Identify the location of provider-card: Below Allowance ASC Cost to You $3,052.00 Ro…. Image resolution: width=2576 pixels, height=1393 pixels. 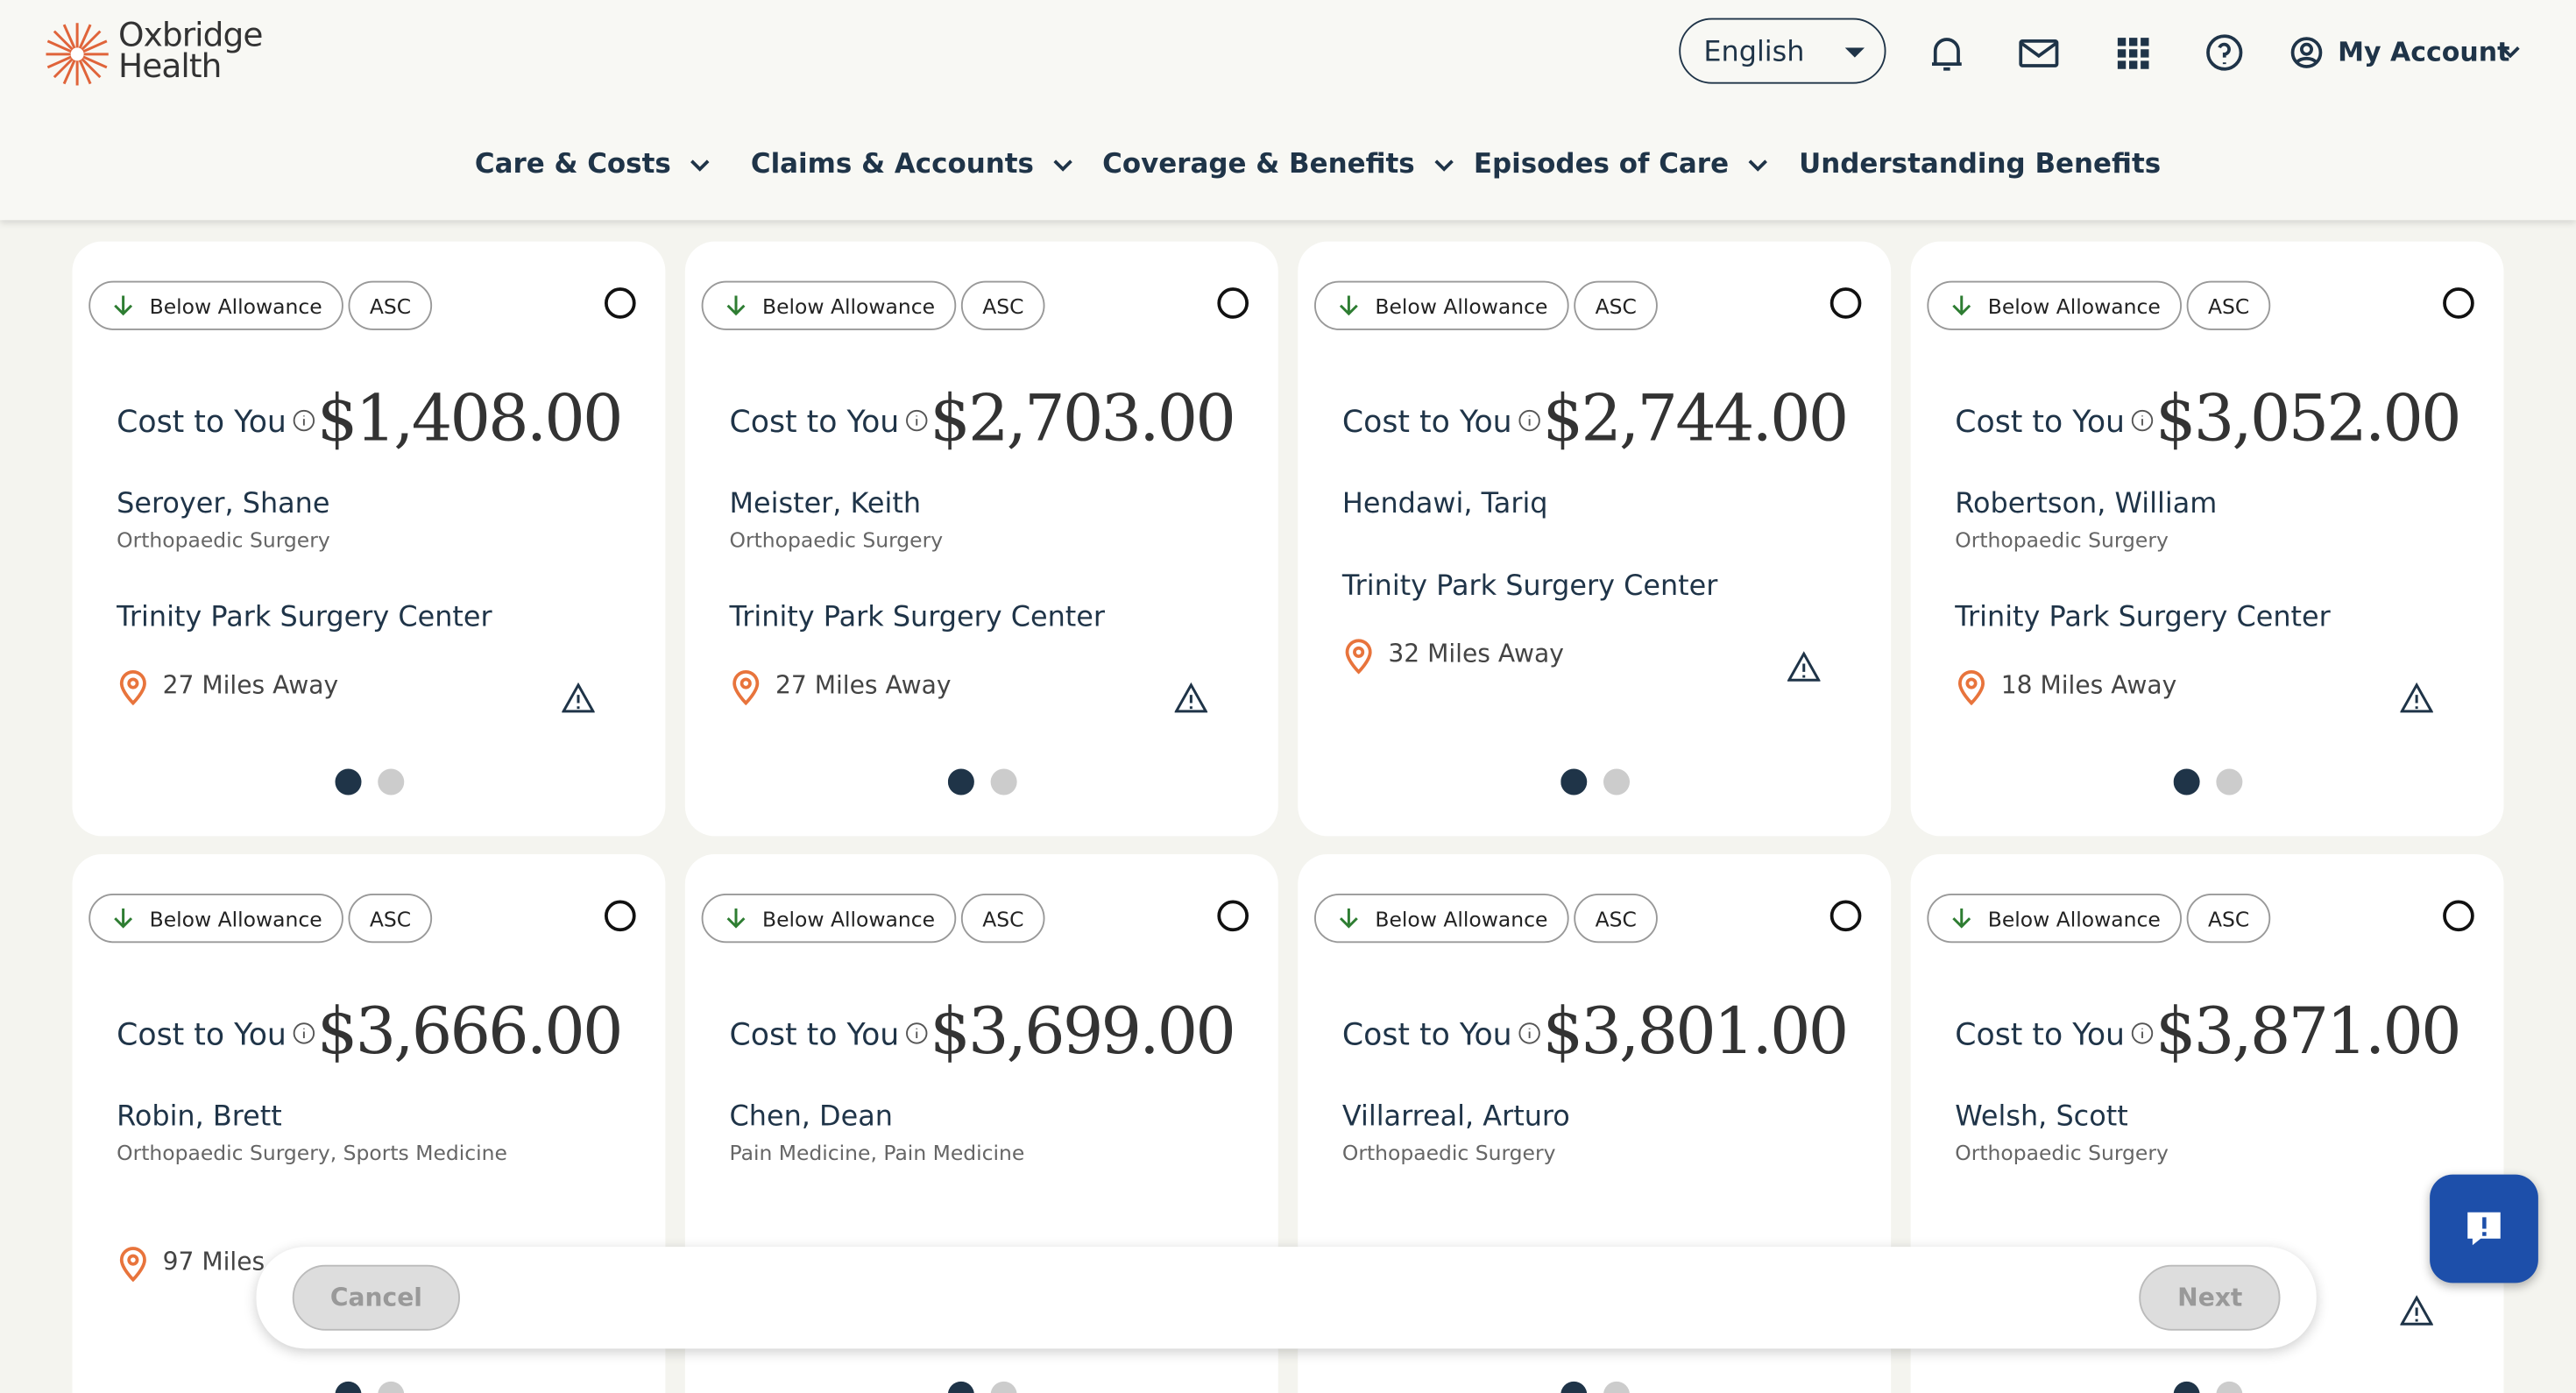
(2207, 539).